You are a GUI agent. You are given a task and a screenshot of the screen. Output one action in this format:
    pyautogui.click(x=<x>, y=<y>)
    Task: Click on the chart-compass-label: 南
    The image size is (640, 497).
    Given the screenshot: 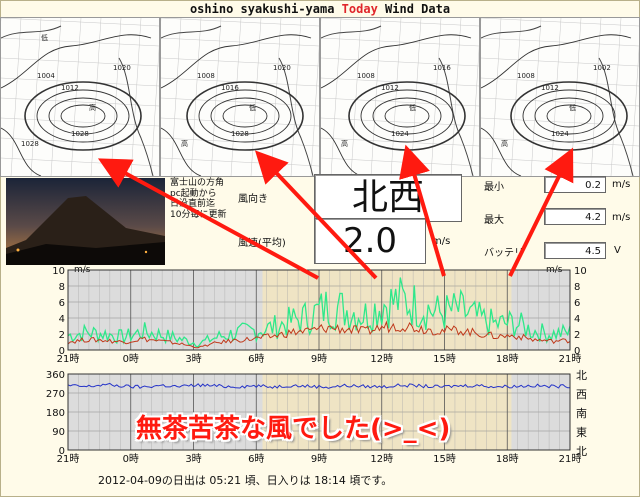 What is the action you would take?
    pyautogui.click(x=581, y=413)
    